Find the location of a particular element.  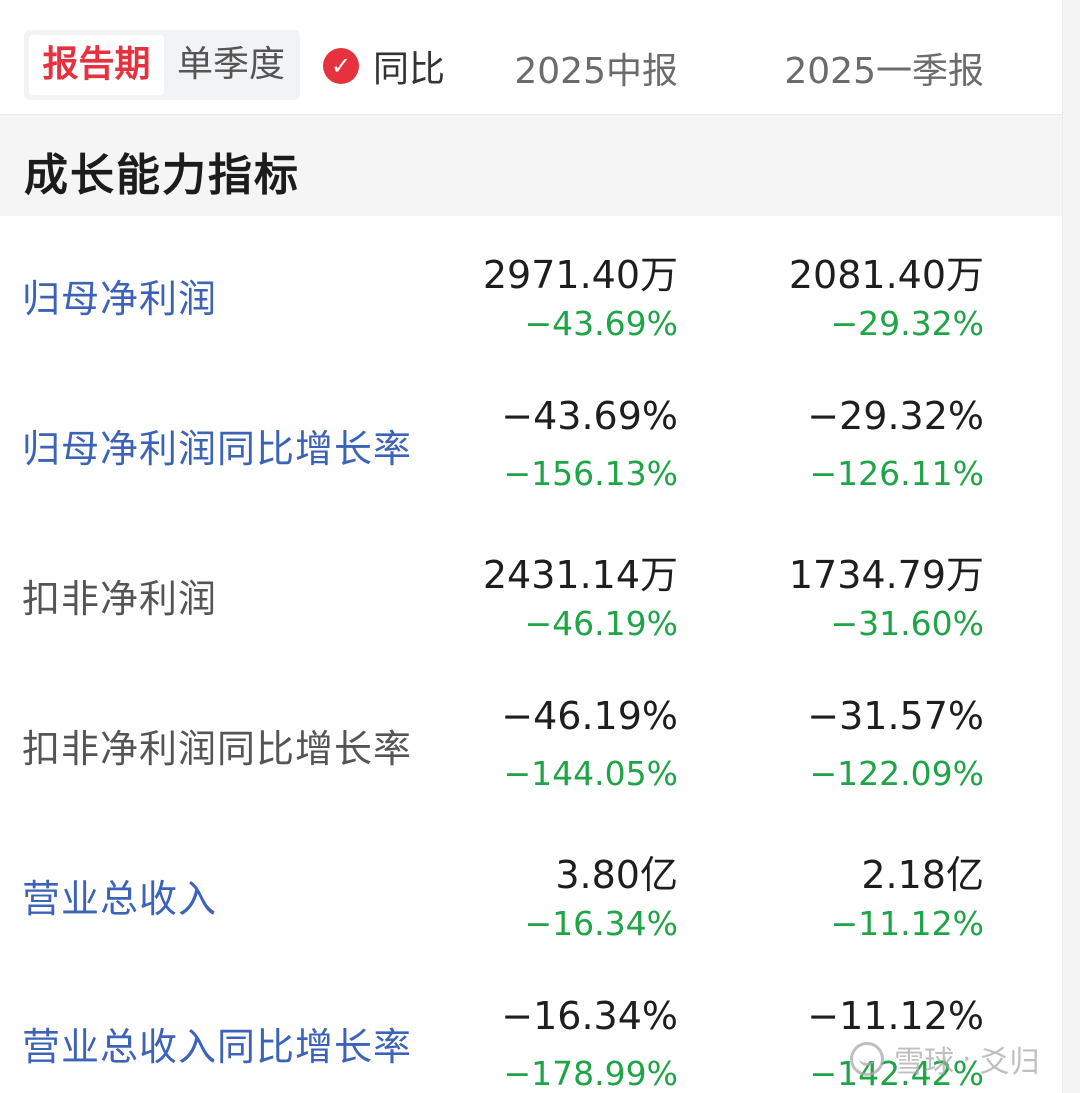

watermark: 雪球 · 爻归 is located at coordinates (945, 1059).